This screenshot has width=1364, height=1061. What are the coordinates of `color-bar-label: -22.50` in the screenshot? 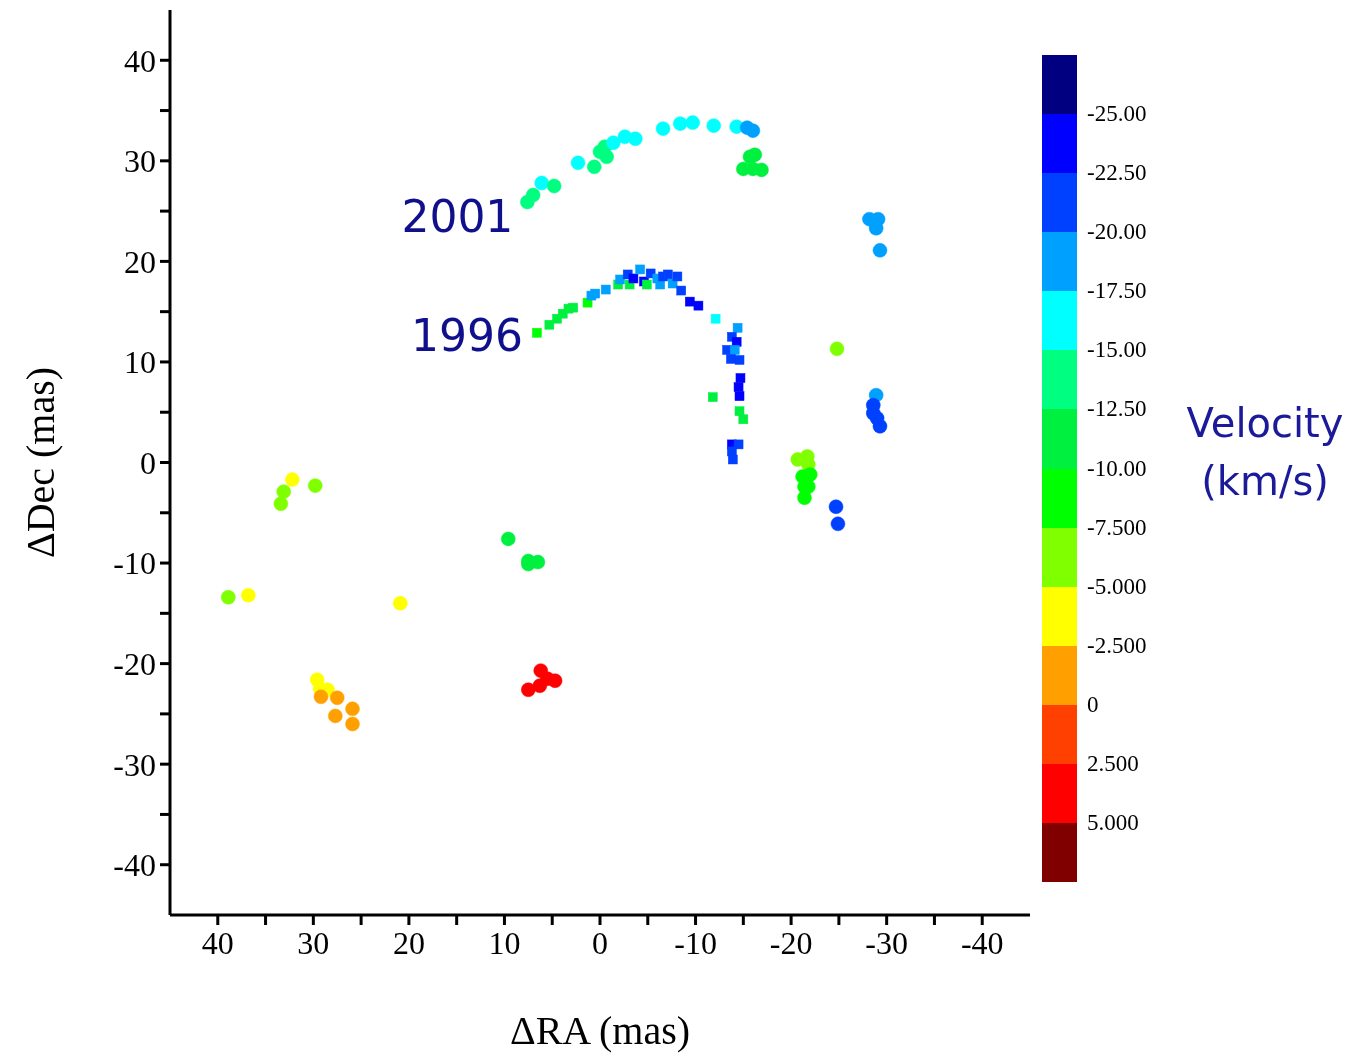 It's located at (1117, 173).